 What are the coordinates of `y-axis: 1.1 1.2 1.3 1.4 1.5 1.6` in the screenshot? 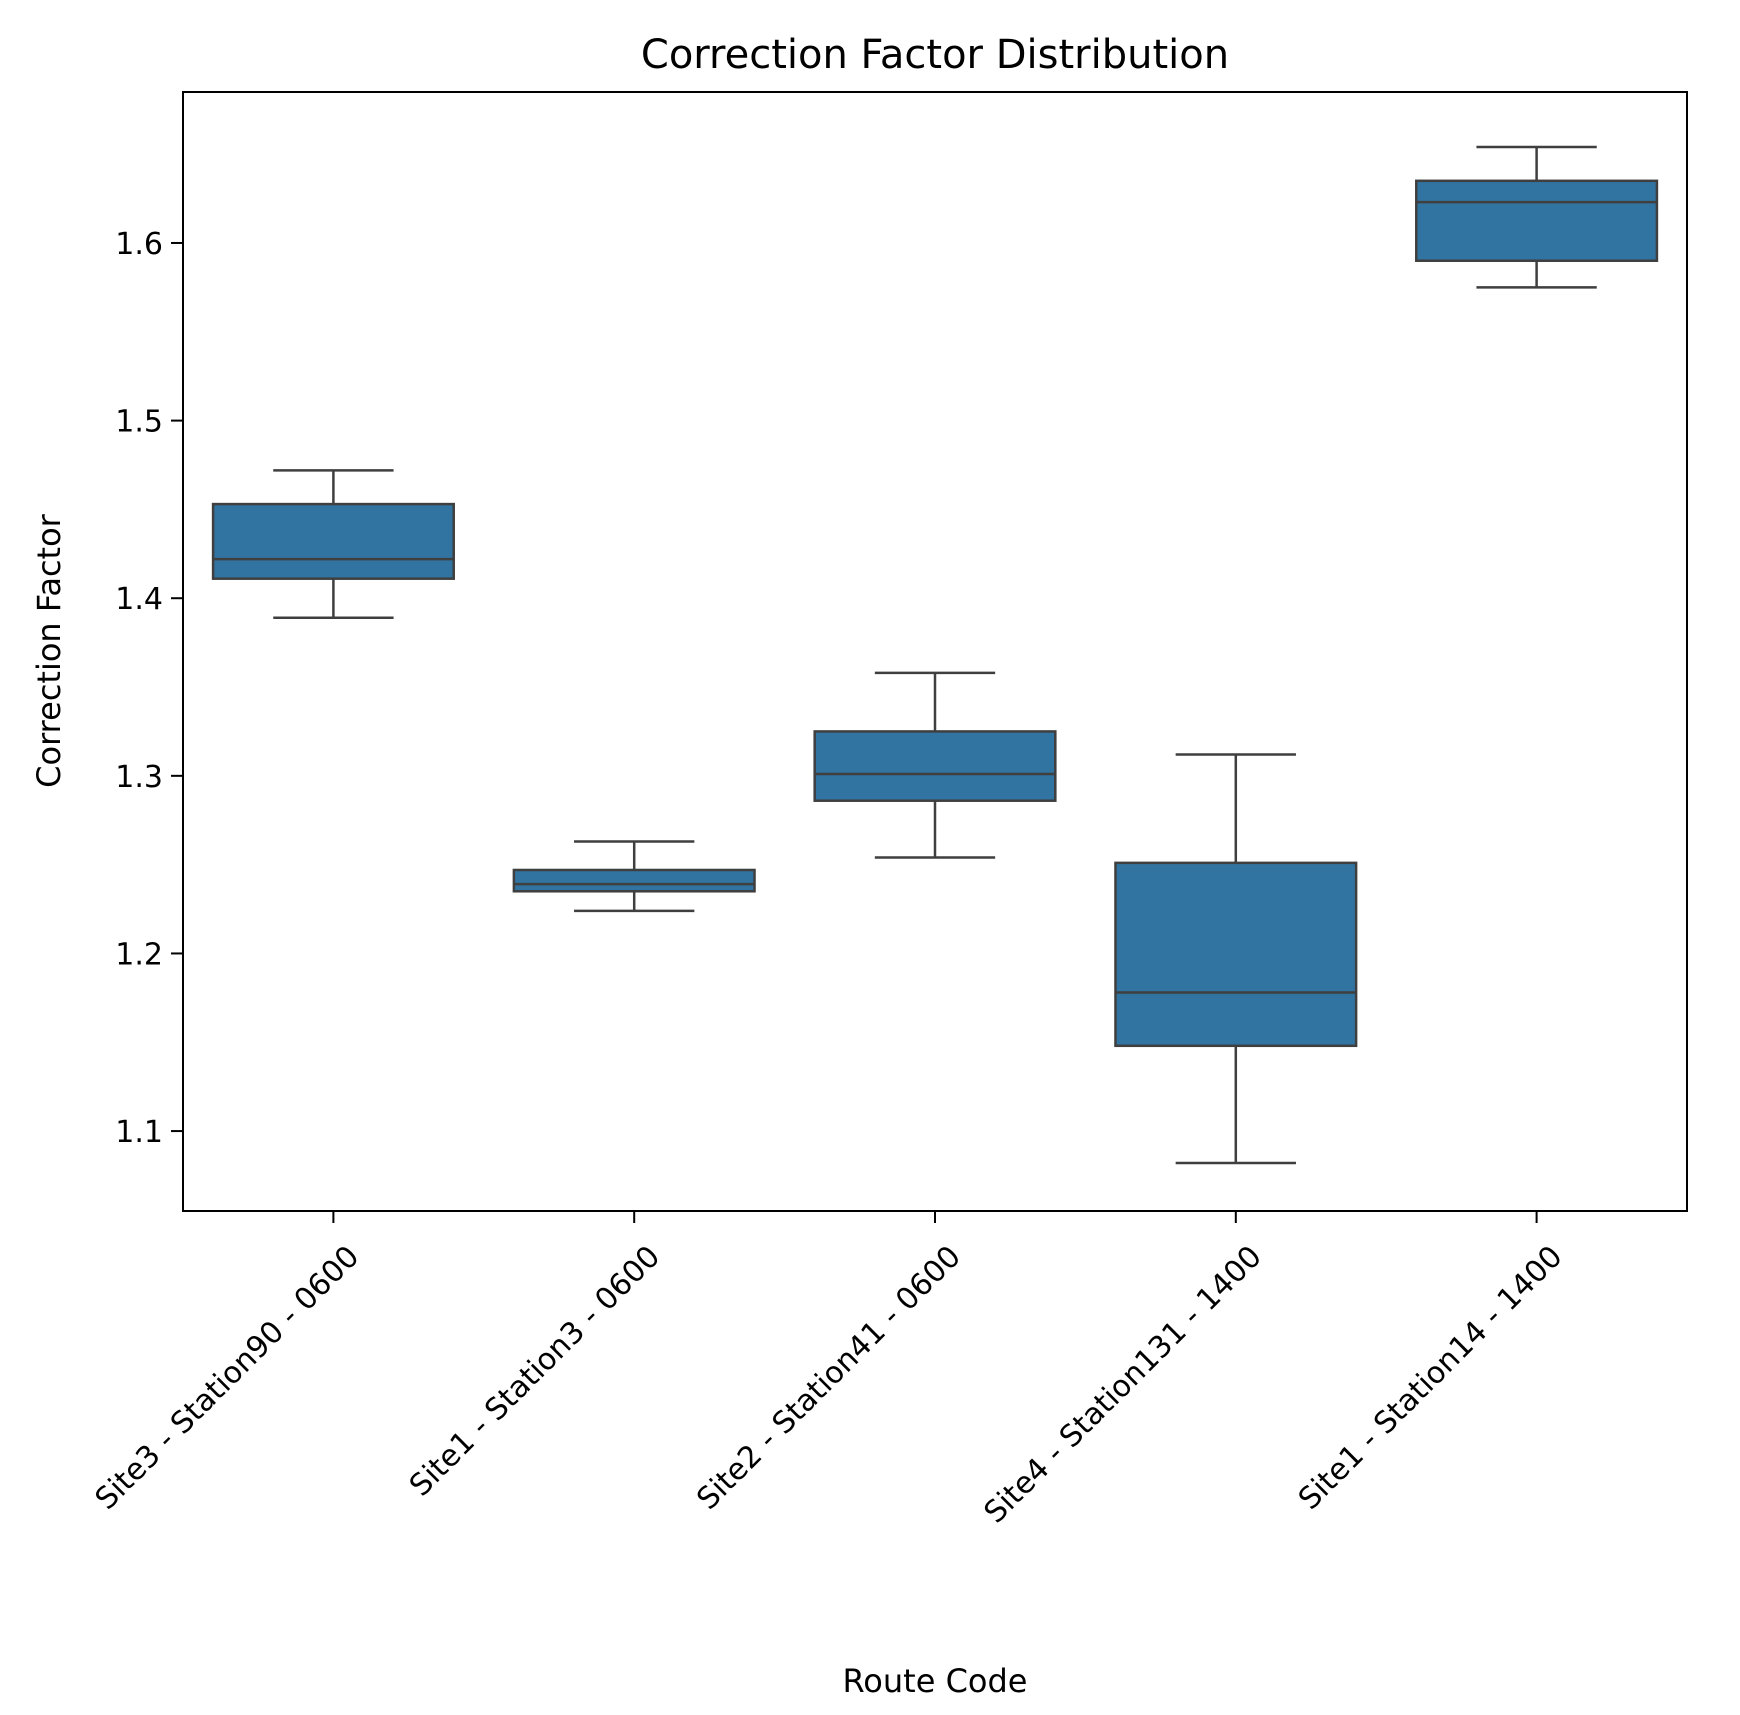 It's located at (149, 688).